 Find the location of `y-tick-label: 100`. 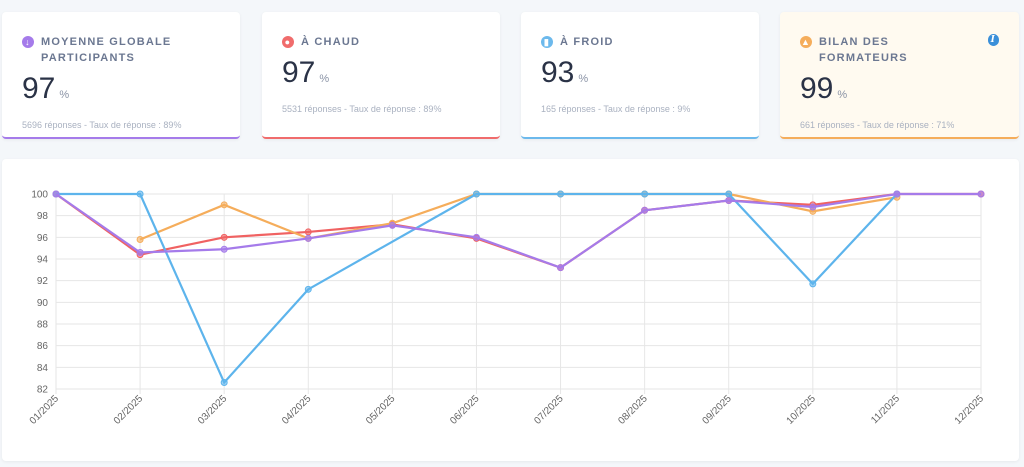

y-tick-label: 100 is located at coordinates (39, 195).